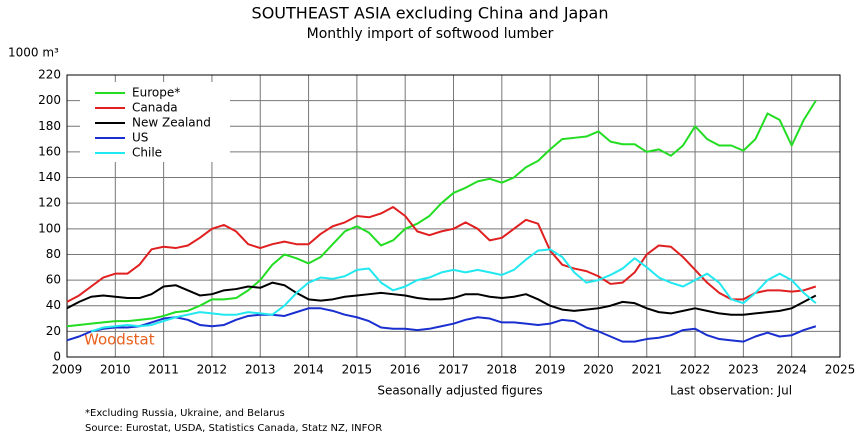 The height and width of the screenshot is (435, 859). What do you see at coordinates (212, 370) in the screenshot?
I see `x-tick-label: 2012` at bounding box center [212, 370].